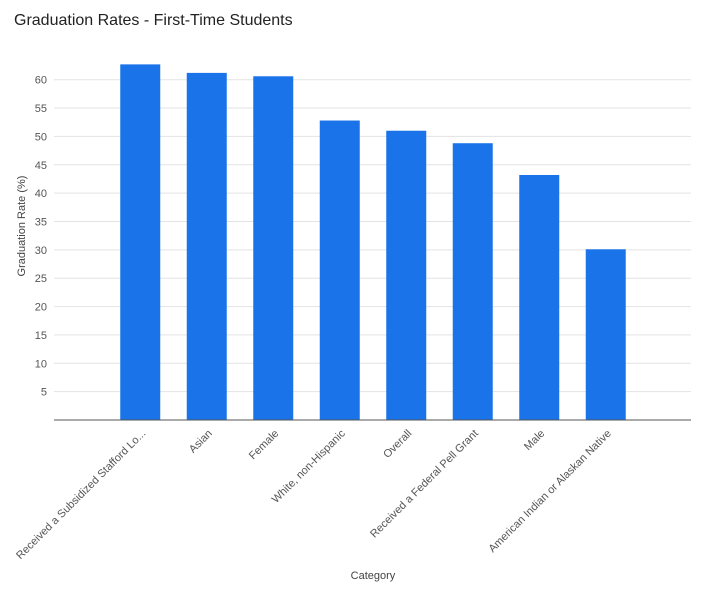  Describe the element at coordinates (41, 166) in the screenshot. I see `y-tick-label: 45` at that location.